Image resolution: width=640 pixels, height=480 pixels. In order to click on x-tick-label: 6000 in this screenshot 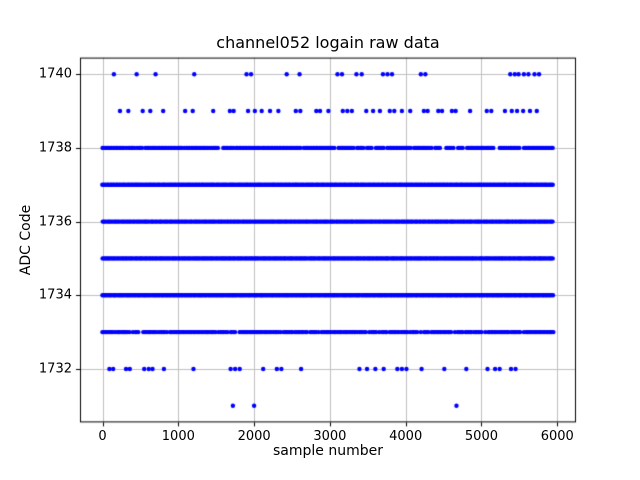, I will do `click(557, 437)`.